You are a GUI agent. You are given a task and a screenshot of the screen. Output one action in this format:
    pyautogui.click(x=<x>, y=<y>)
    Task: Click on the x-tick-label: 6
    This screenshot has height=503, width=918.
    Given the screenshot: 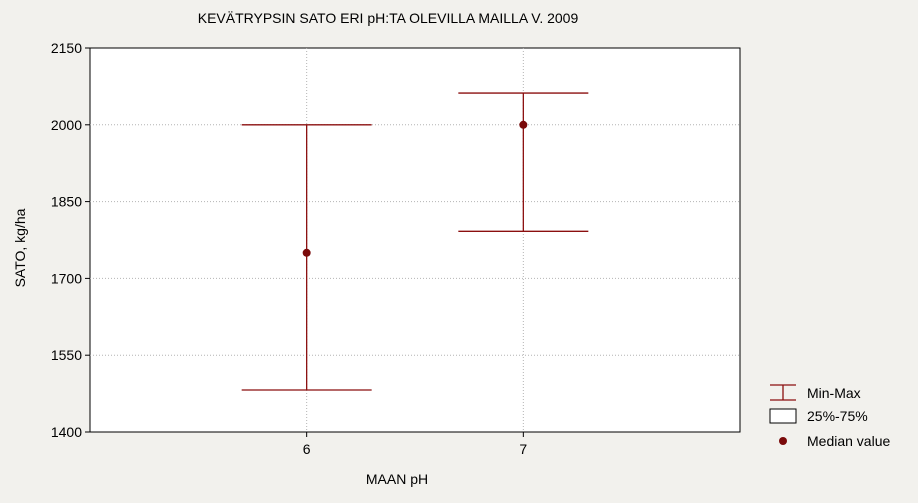 What is the action you would take?
    pyautogui.click(x=307, y=449)
    